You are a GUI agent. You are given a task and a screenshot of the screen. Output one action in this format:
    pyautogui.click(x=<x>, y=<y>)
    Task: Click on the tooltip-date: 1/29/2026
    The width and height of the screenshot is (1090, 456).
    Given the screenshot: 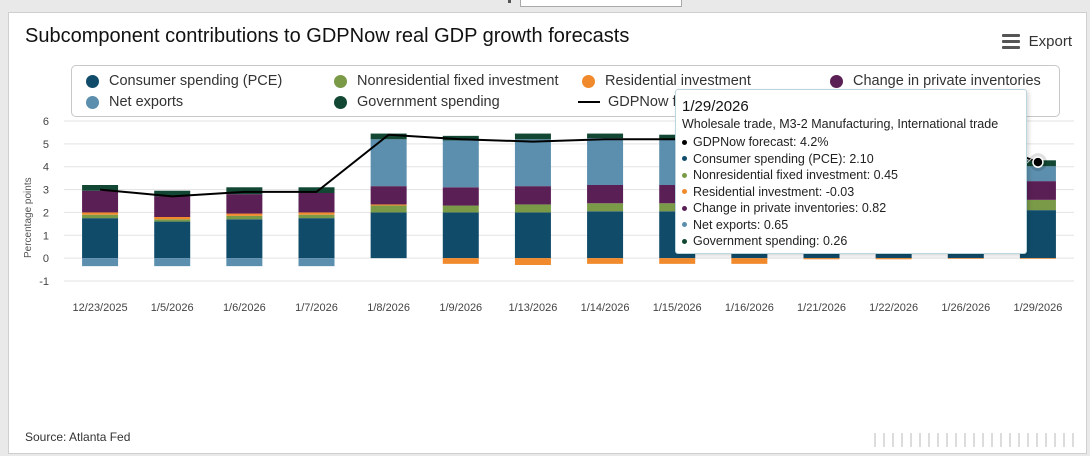 What is the action you would take?
    pyautogui.click(x=715, y=106)
    